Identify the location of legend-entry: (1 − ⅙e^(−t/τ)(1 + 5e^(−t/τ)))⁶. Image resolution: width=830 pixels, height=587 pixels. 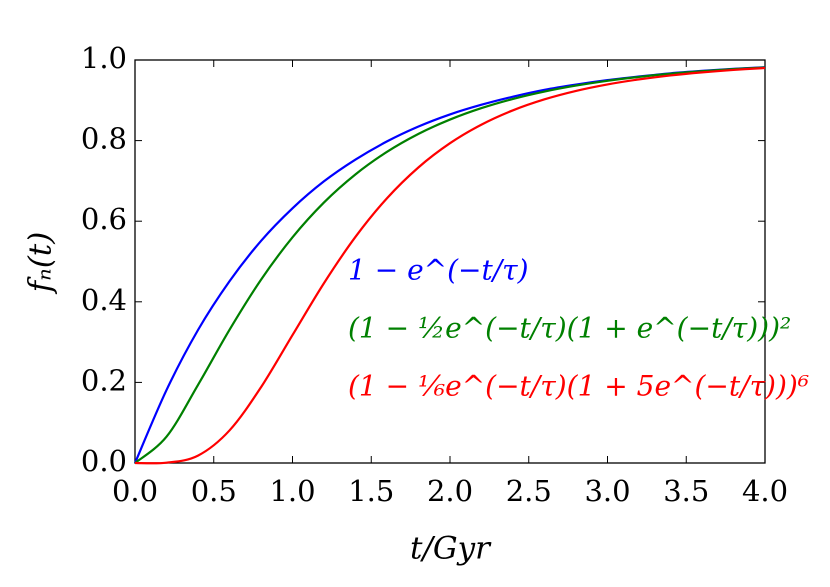
(578, 386).